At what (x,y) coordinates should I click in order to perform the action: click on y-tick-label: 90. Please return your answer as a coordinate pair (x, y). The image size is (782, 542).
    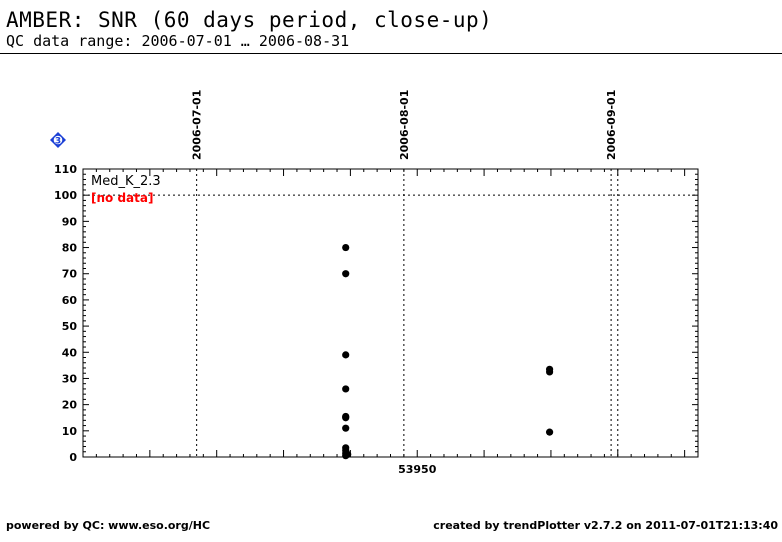
    Looking at the image, I should click on (70, 221).